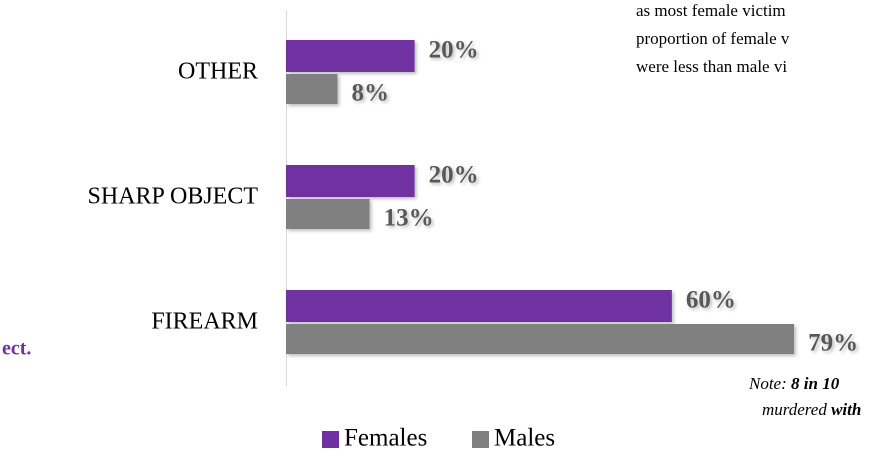  What do you see at coordinates (769, 383) in the screenshot?
I see `note-text: Note:` at bounding box center [769, 383].